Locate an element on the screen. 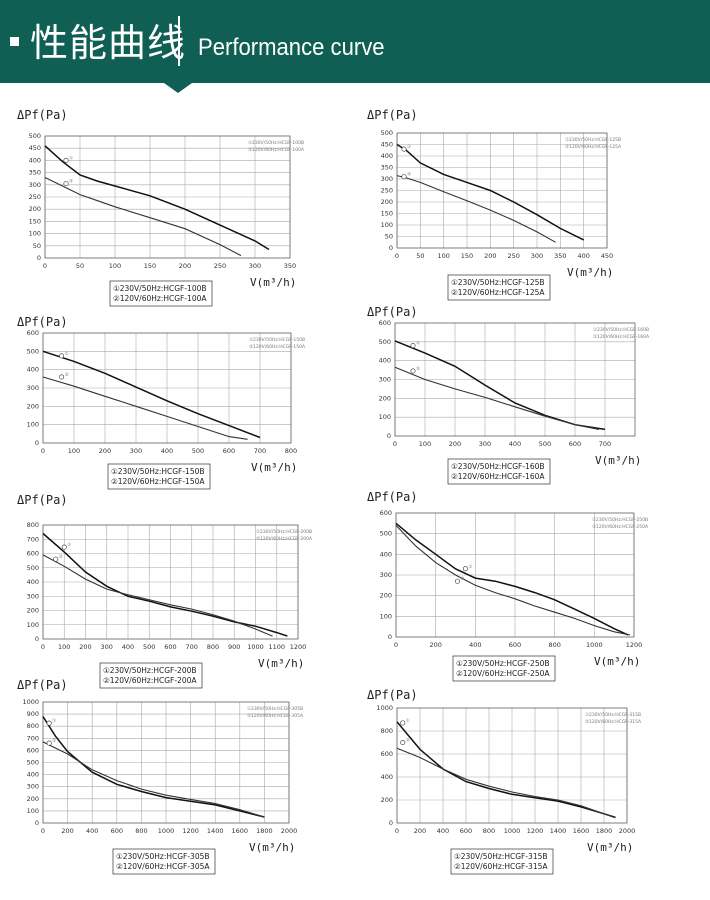 The height and width of the screenshot is (900, 710). inset-legend-entry: ①230V/50Hz:HCGF-150B is located at coordinates (277, 340).